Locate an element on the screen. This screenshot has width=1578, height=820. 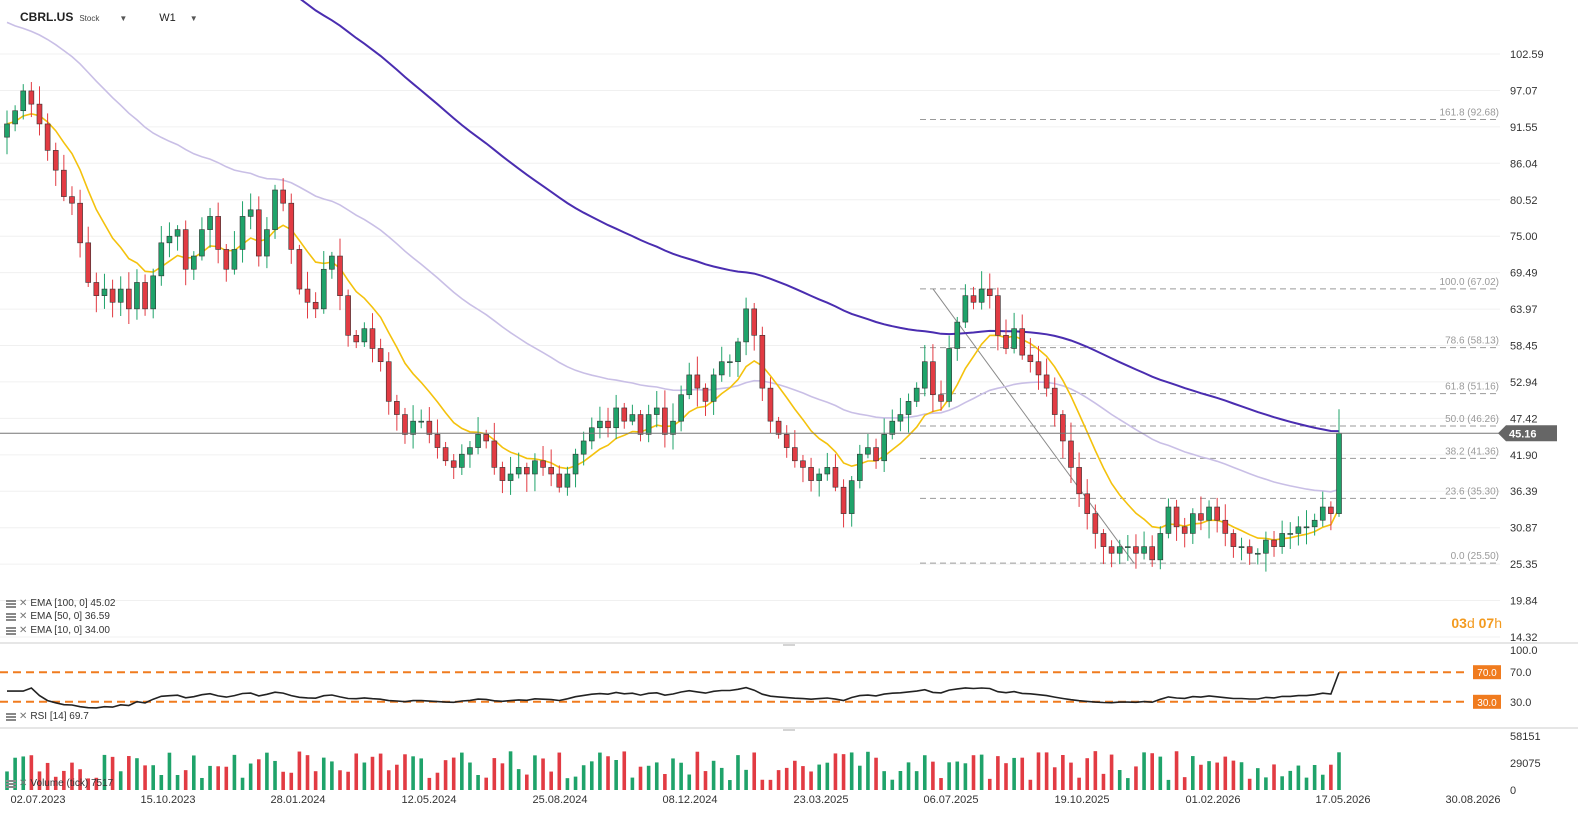
time-tick-label: 15.10.2023 is located at coordinates (167, 800).